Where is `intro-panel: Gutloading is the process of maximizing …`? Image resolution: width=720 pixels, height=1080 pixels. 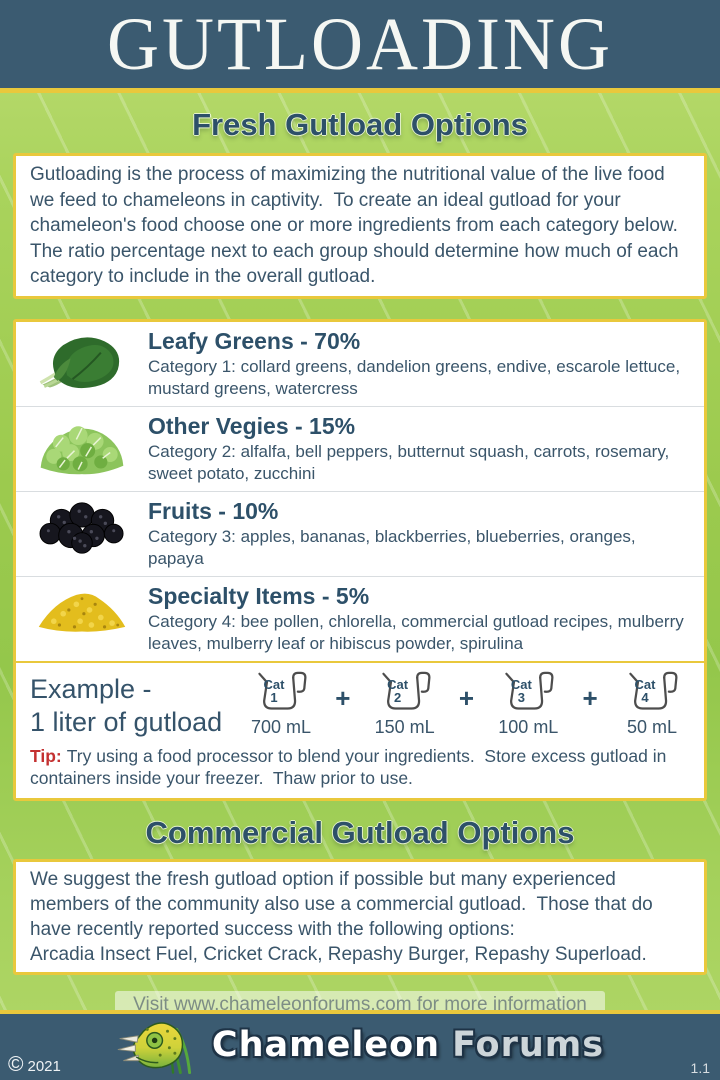 intro-panel: Gutloading is the process of maximizing … is located at coordinates (360, 226).